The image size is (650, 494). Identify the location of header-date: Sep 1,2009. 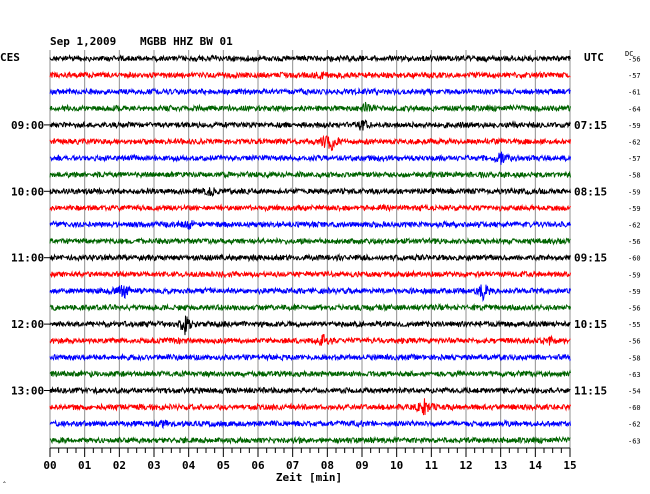
(83, 41).